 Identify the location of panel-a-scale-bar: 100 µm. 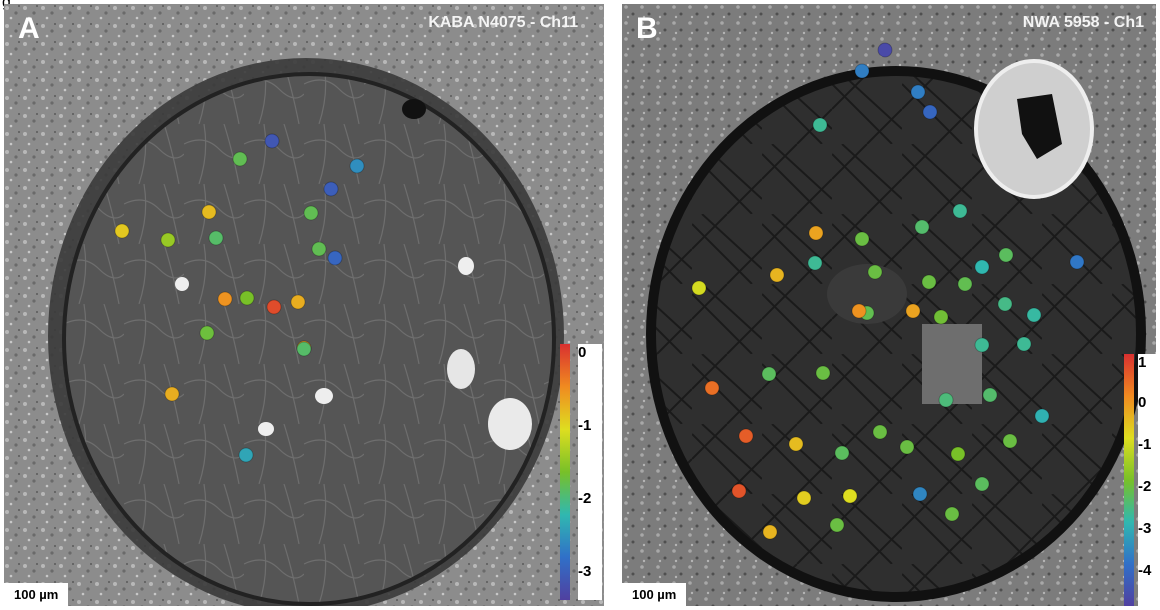
(36, 594).